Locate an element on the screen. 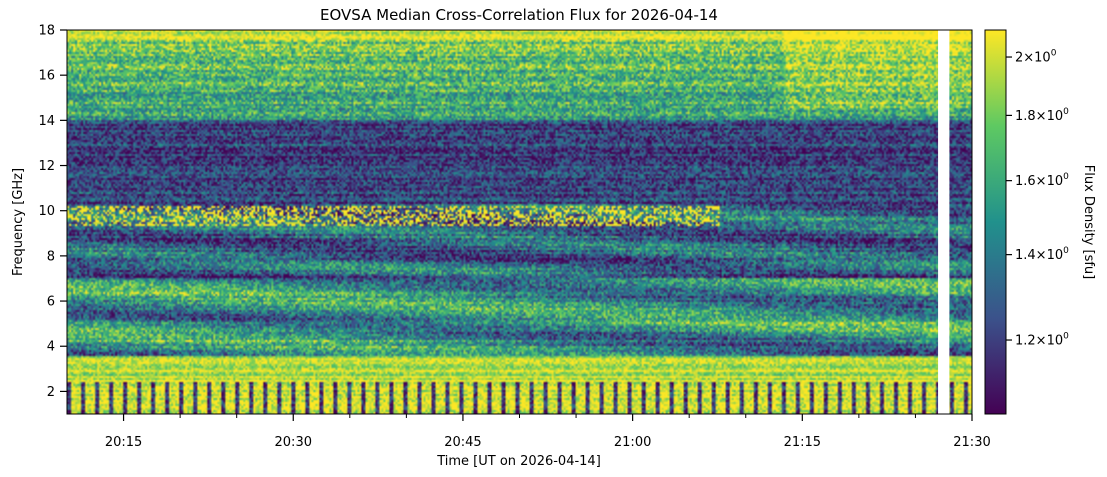  y-tick-label: 8 is located at coordinates (51, 256).